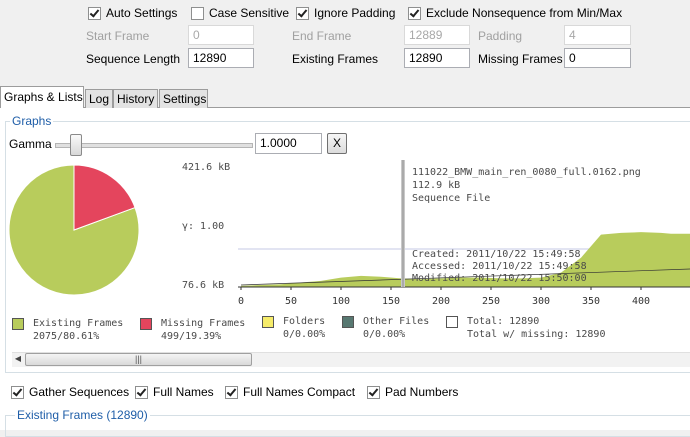 The width and height of the screenshot is (690, 437). I want to click on x-tick-label: 100, so click(341, 301).